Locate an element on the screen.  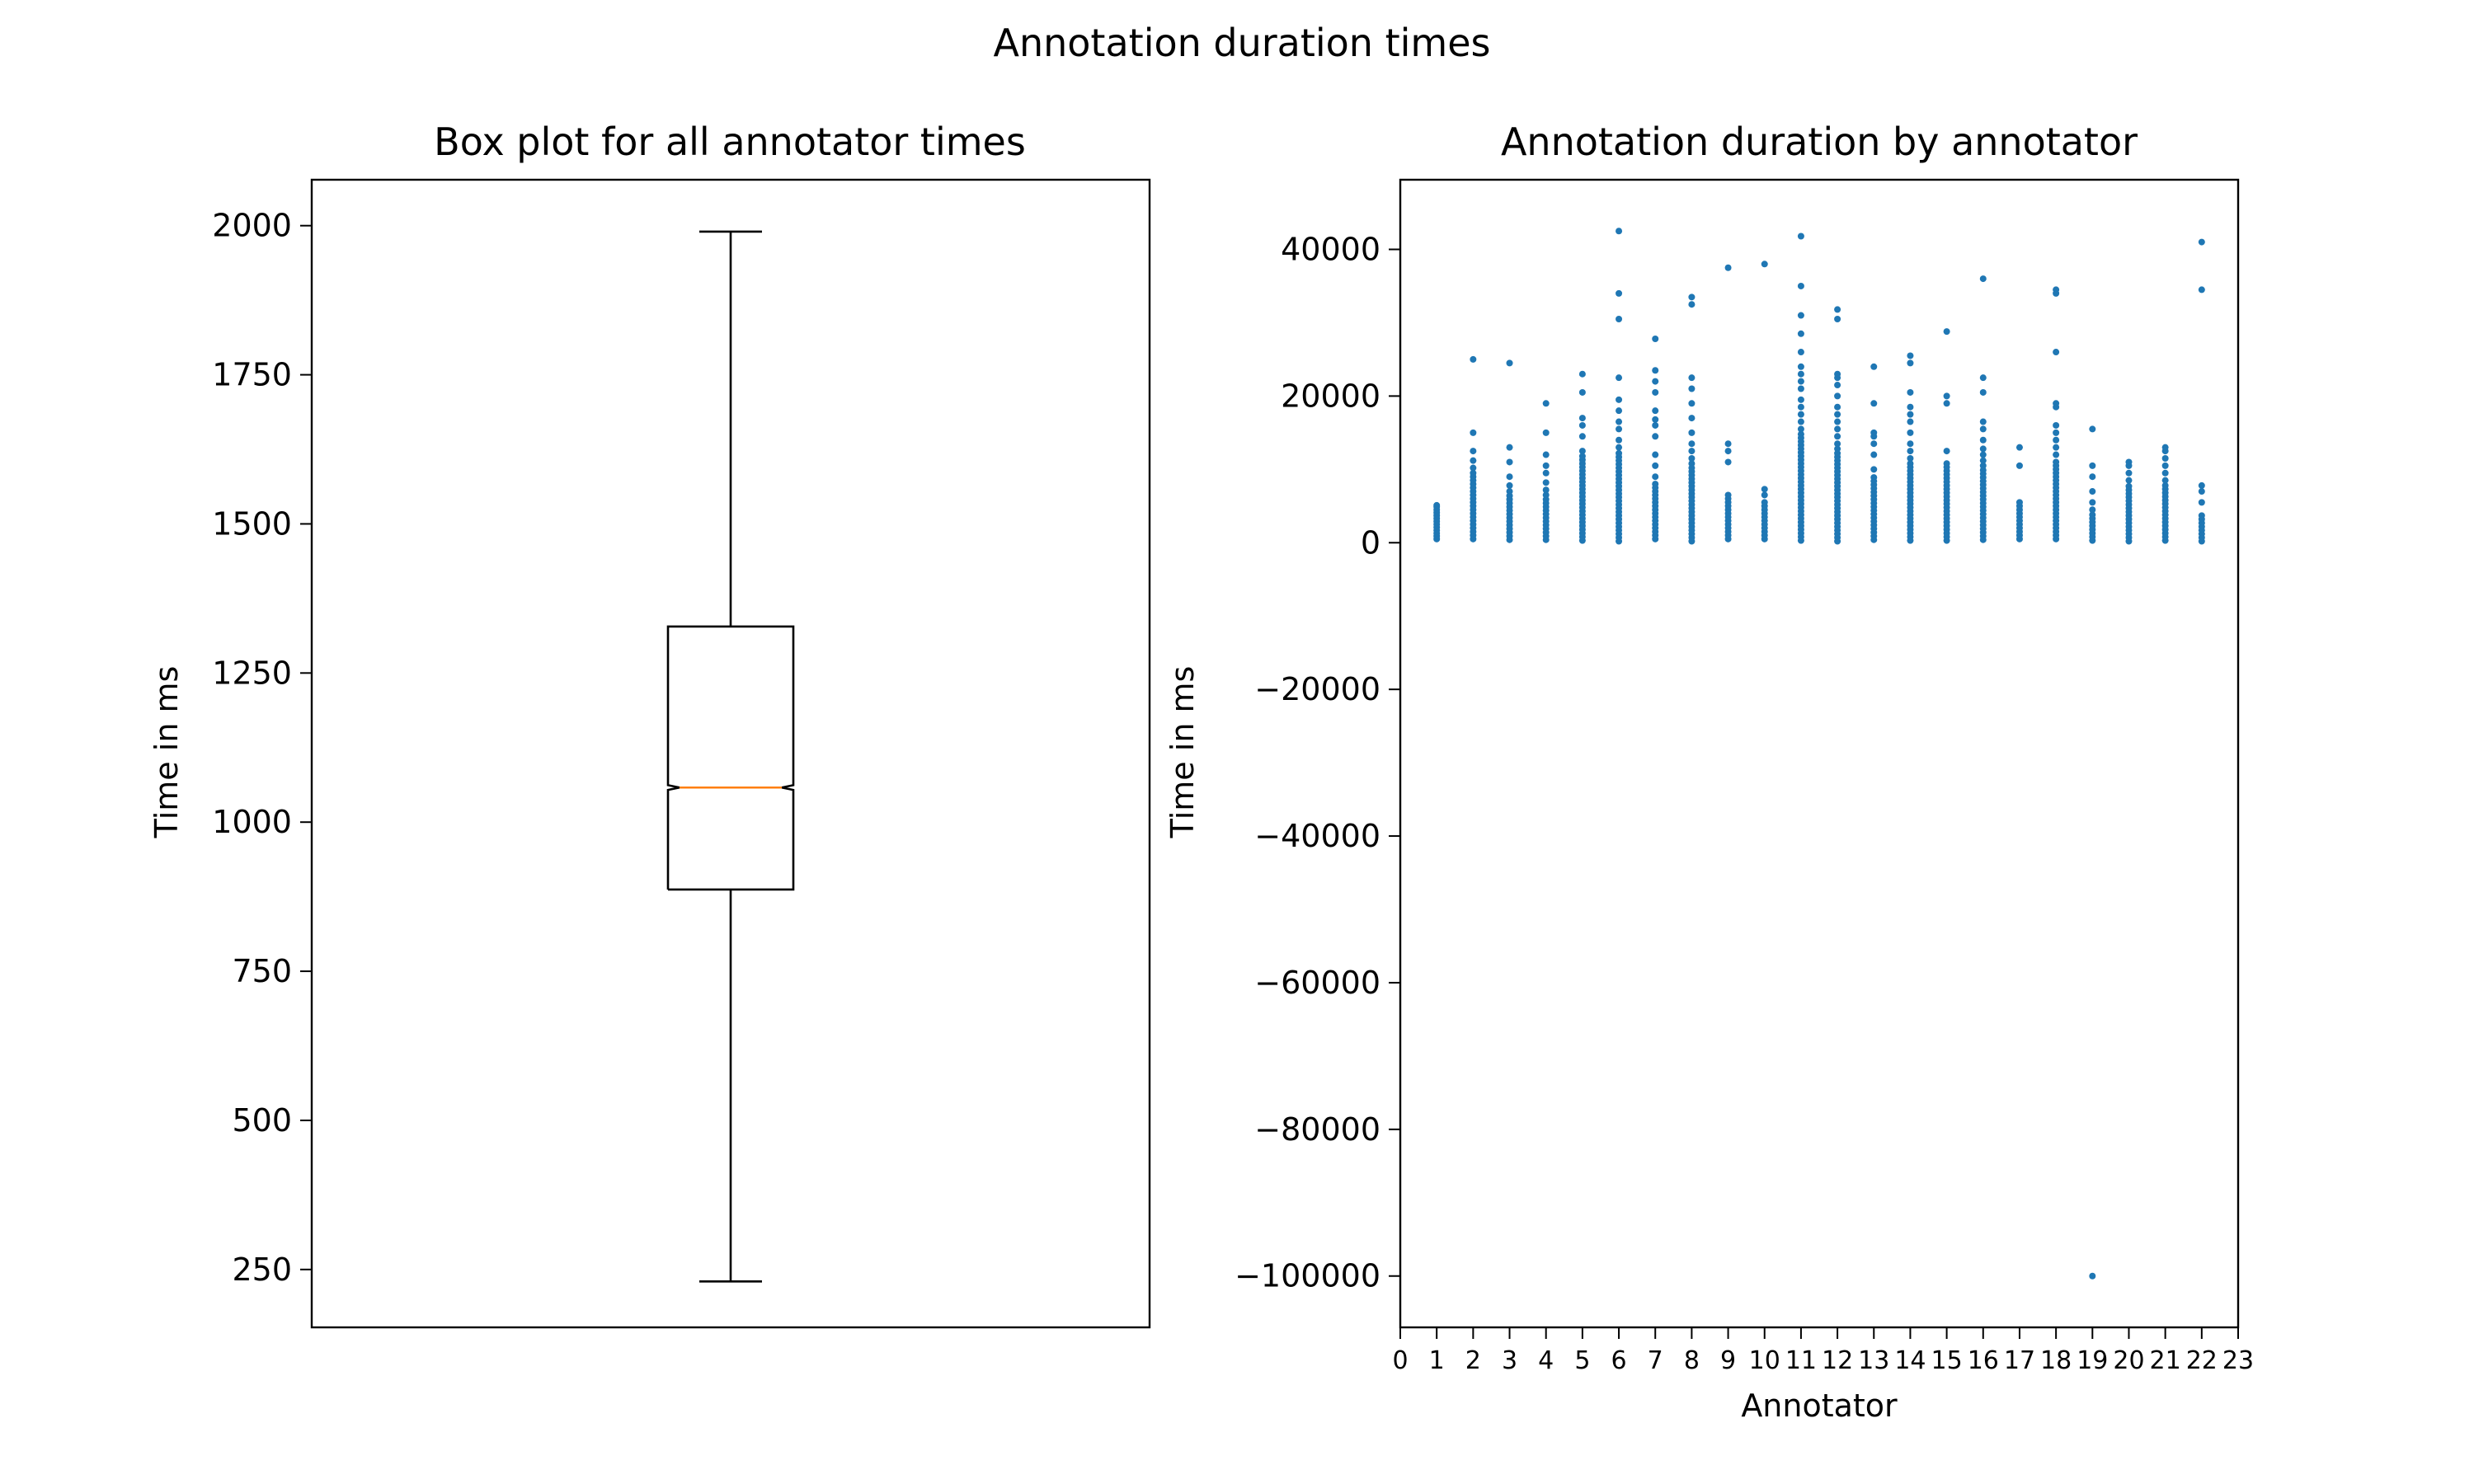
scatter-plot-ylabel: Time in ms is located at coordinates (1182, 752).